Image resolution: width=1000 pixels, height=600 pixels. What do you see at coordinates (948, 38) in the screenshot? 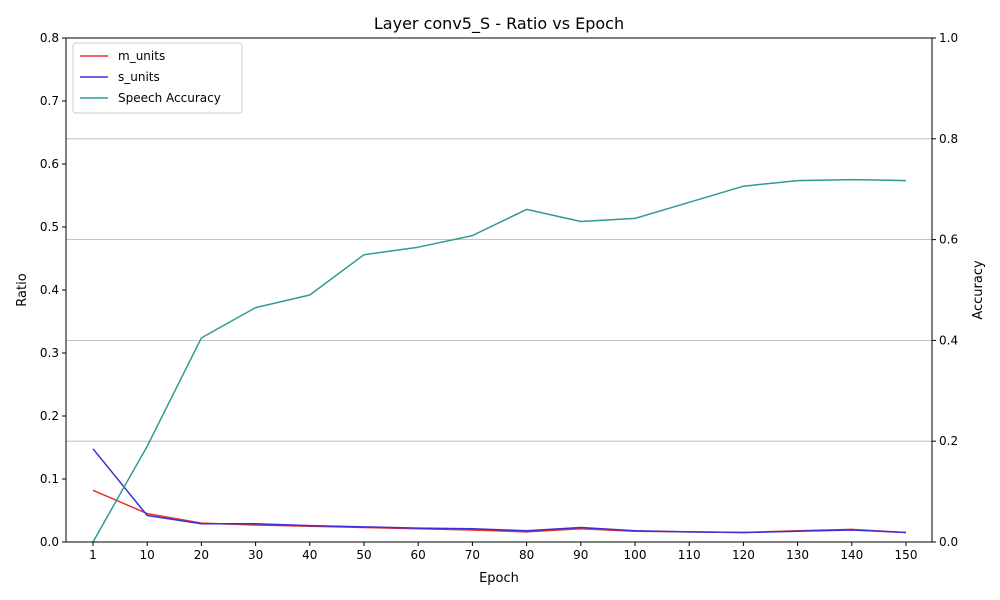
I see `y2-tick-label: 1.0` at bounding box center [948, 38].